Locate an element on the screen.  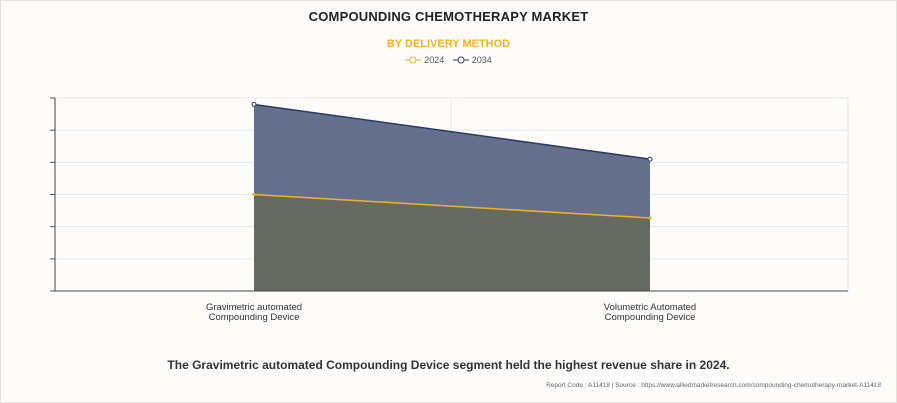
legend-marker-2024-icon is located at coordinates (413, 60).